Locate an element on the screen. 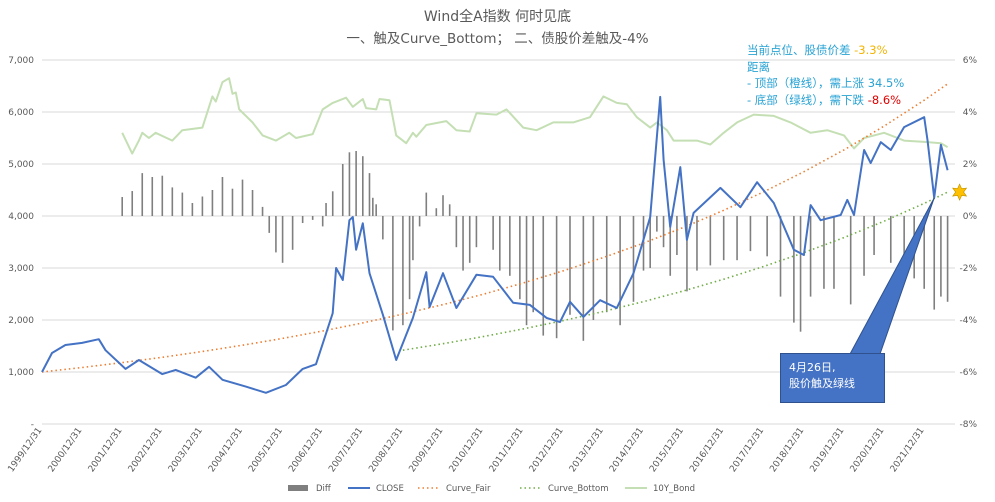 This screenshot has height=502, width=995. legend-label: 10Y_Bond is located at coordinates (674, 489).